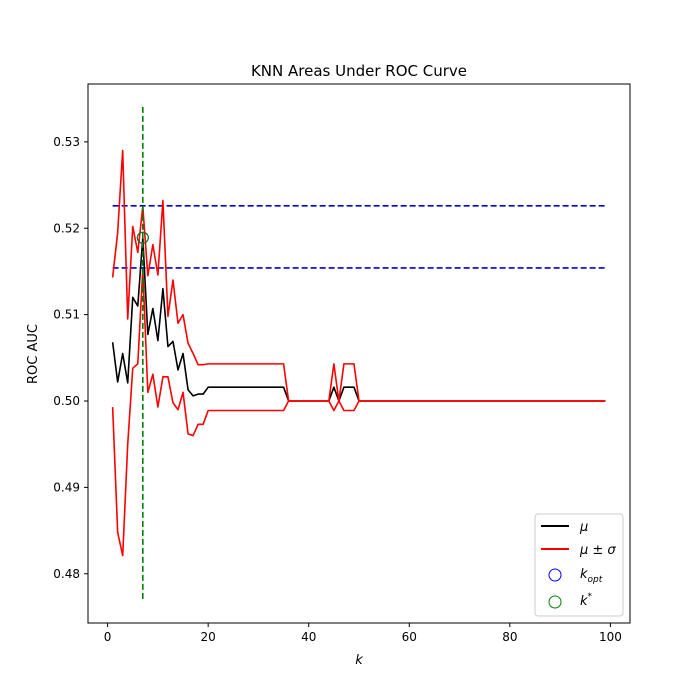  I want to click on legend-k-opt-marker, so click(555, 575).